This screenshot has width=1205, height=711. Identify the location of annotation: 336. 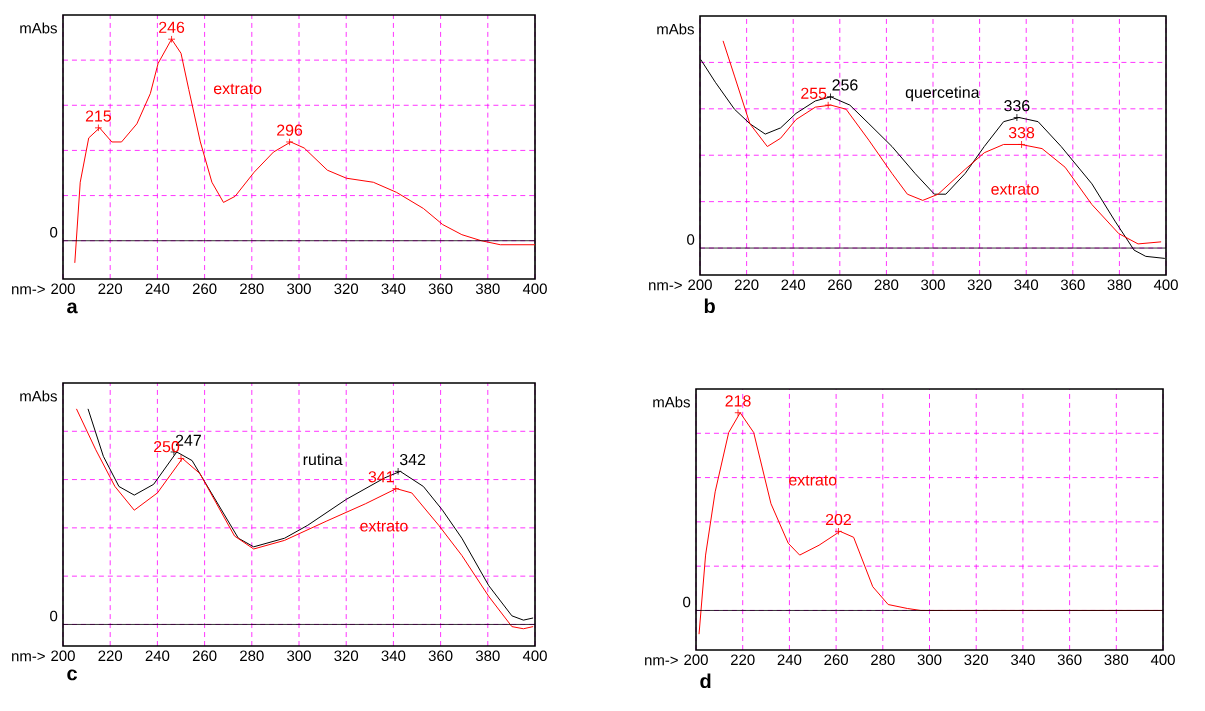
(1017, 106).